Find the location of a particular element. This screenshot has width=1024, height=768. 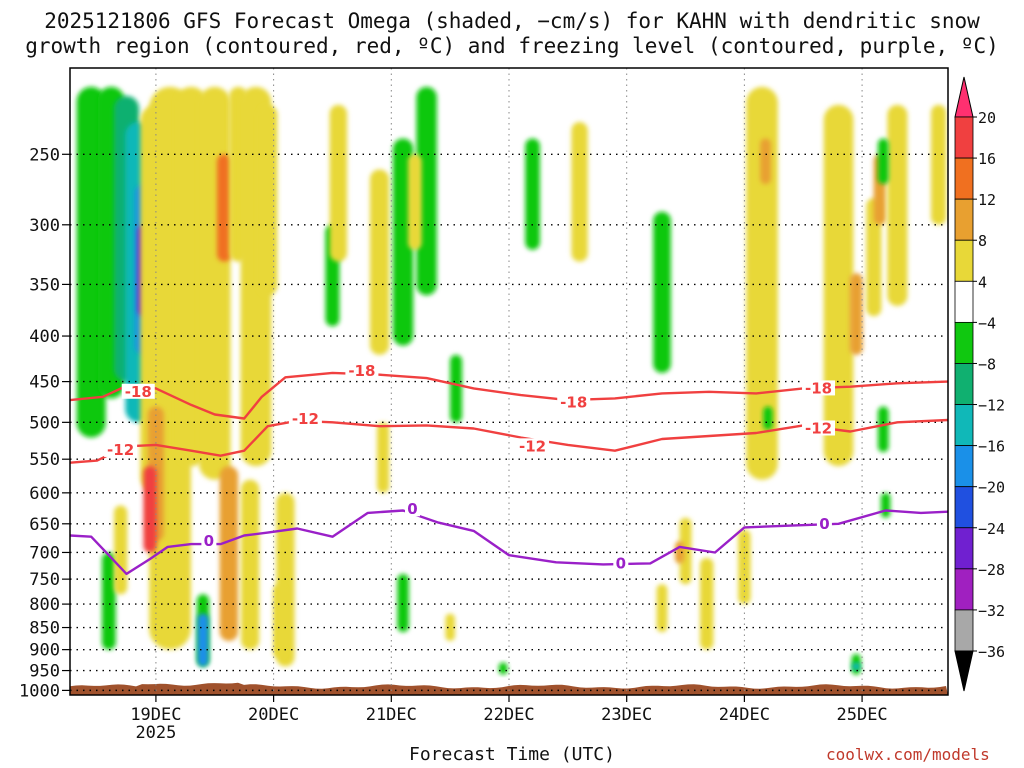

x-tick-label-25: 25DEC is located at coordinates (861, 715).